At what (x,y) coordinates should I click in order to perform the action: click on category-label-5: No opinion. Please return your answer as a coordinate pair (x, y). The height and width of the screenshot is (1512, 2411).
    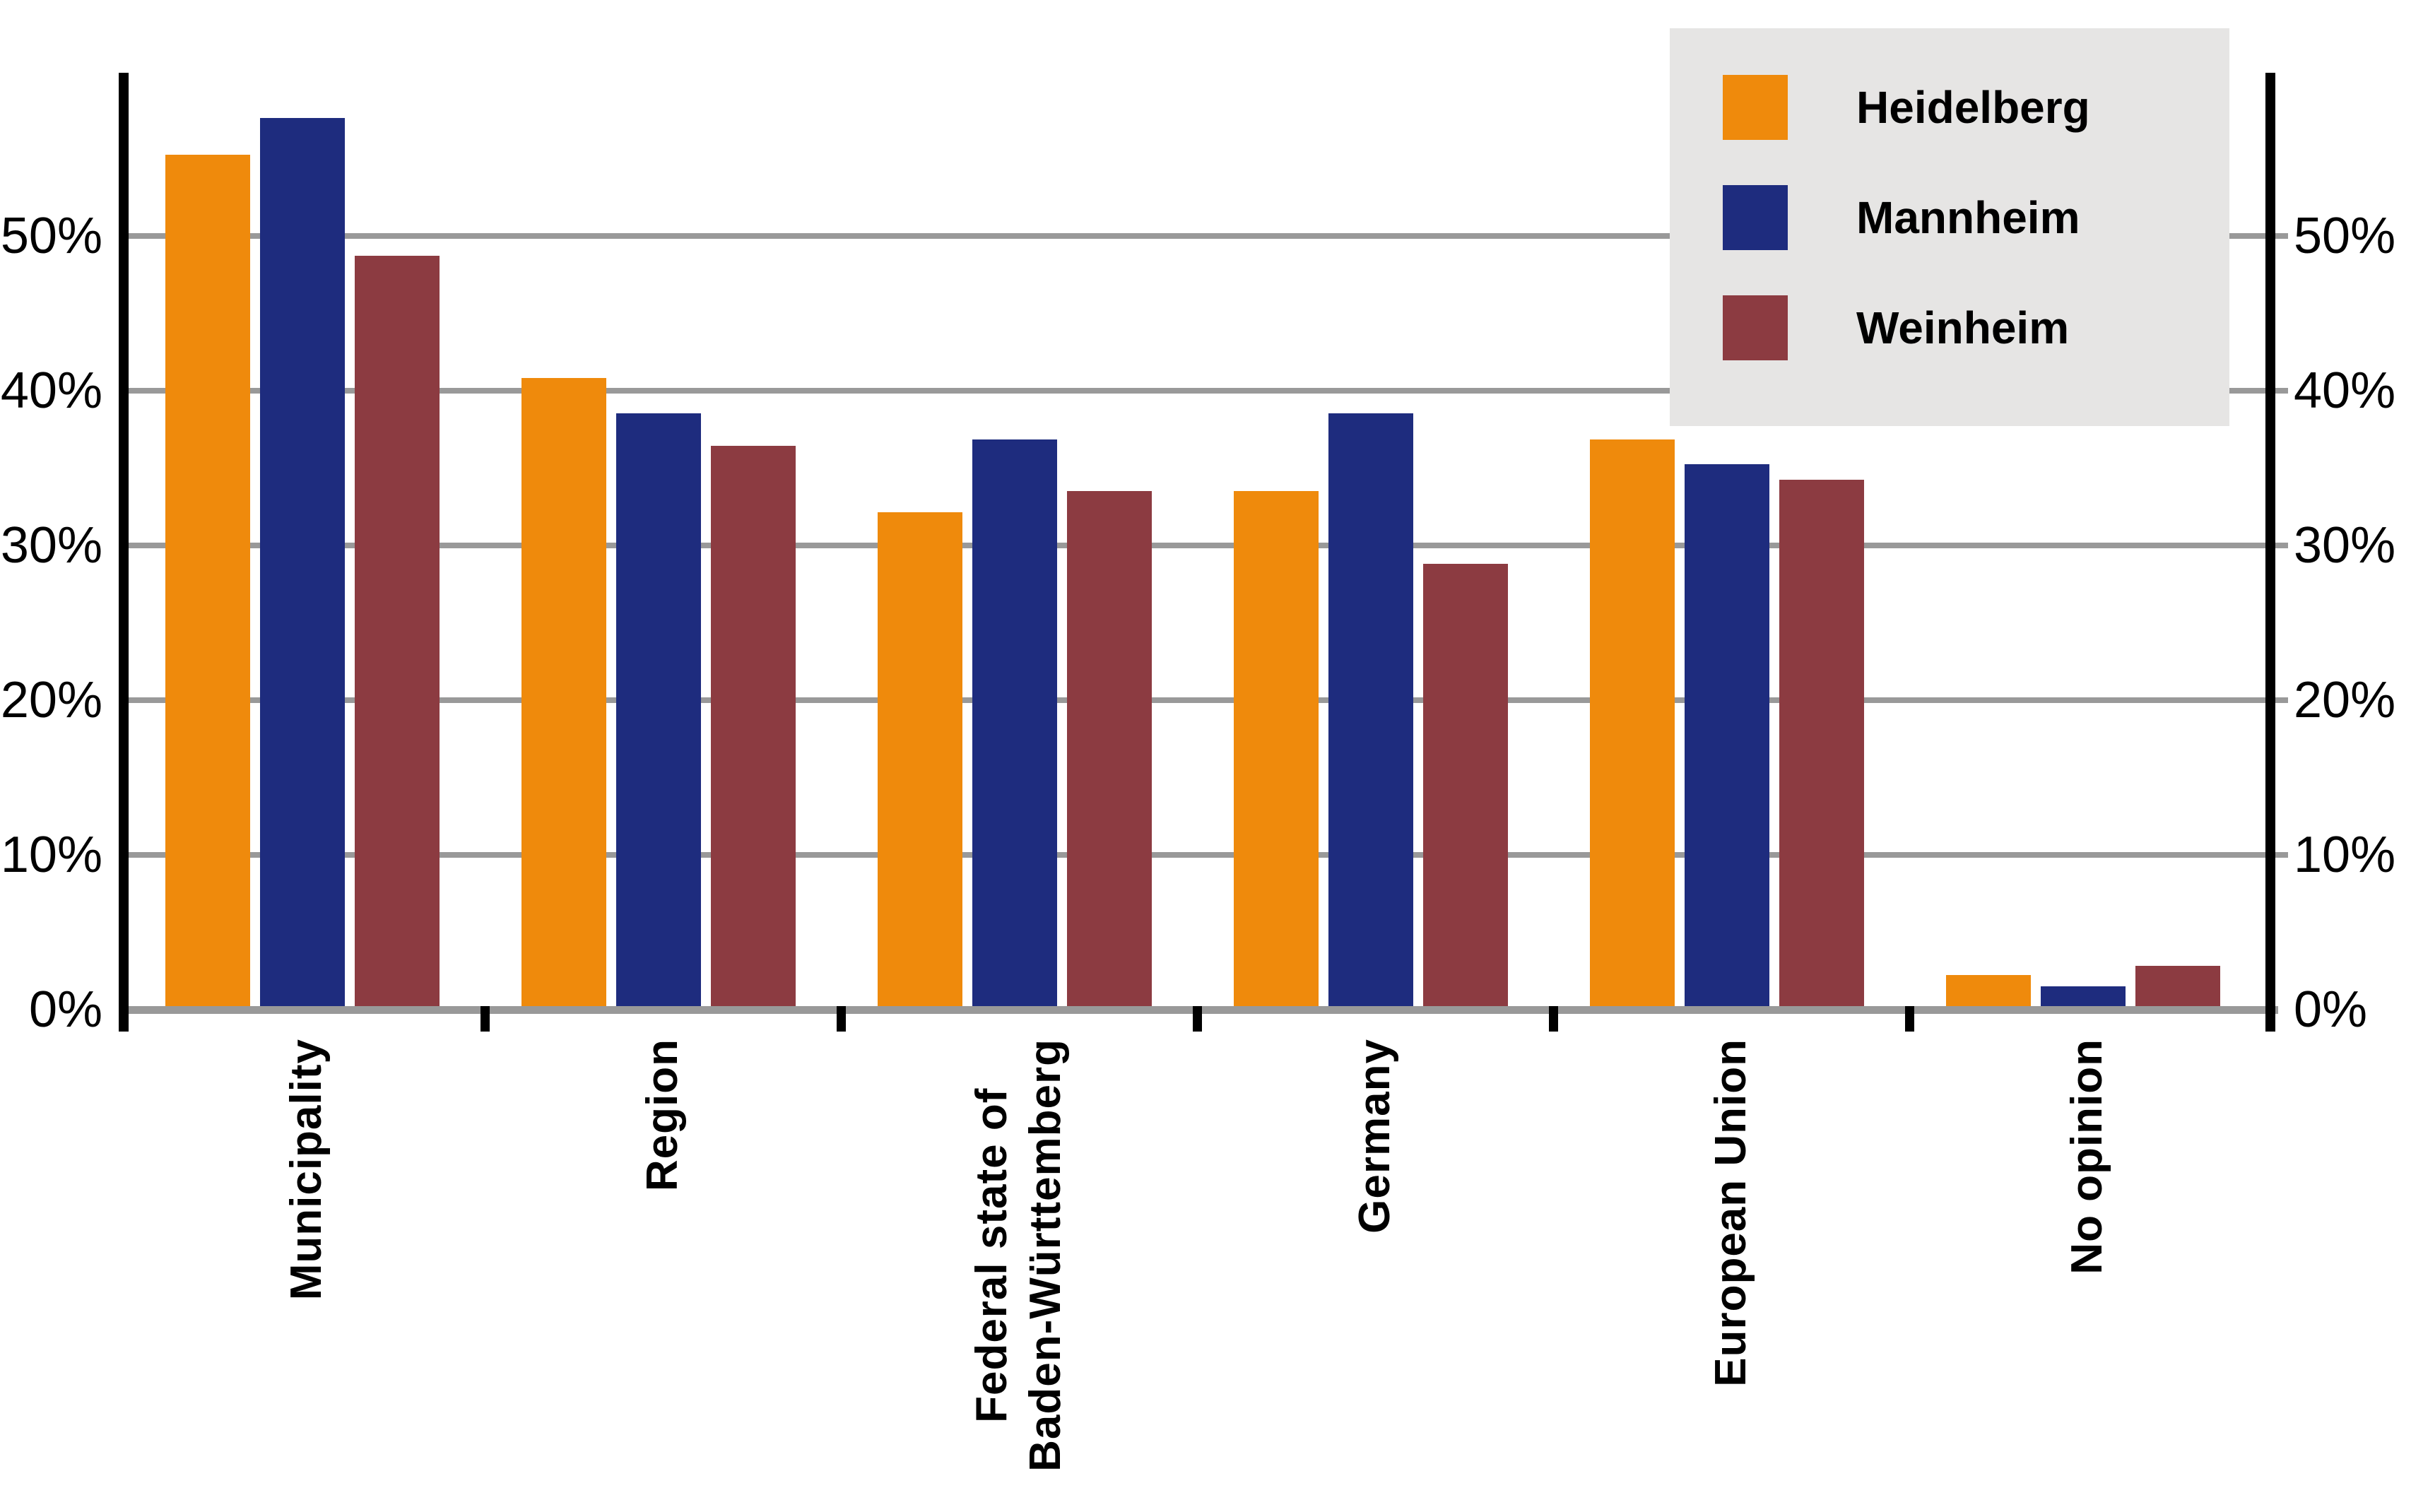
    Looking at the image, I should click on (2087, 1157).